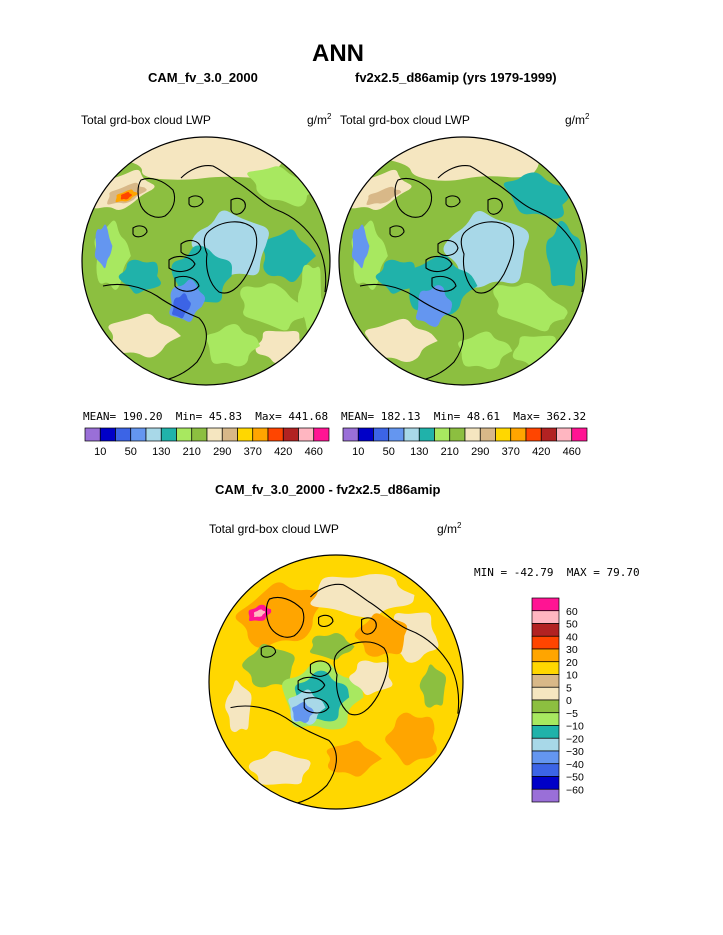 The image size is (723, 935). I want to click on panel3-colorbar-label: −40, so click(575, 765).